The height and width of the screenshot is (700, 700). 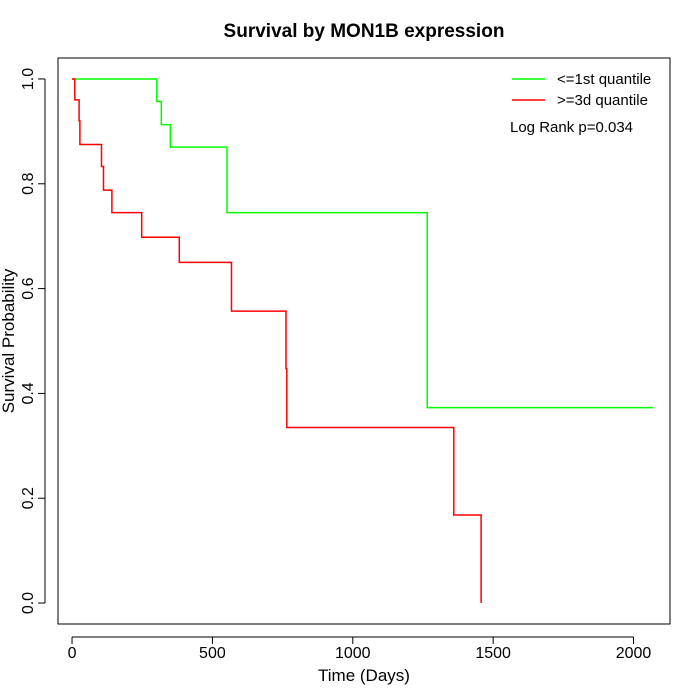 I want to click on y-axis-label: Survival Probability, so click(x=9, y=340).